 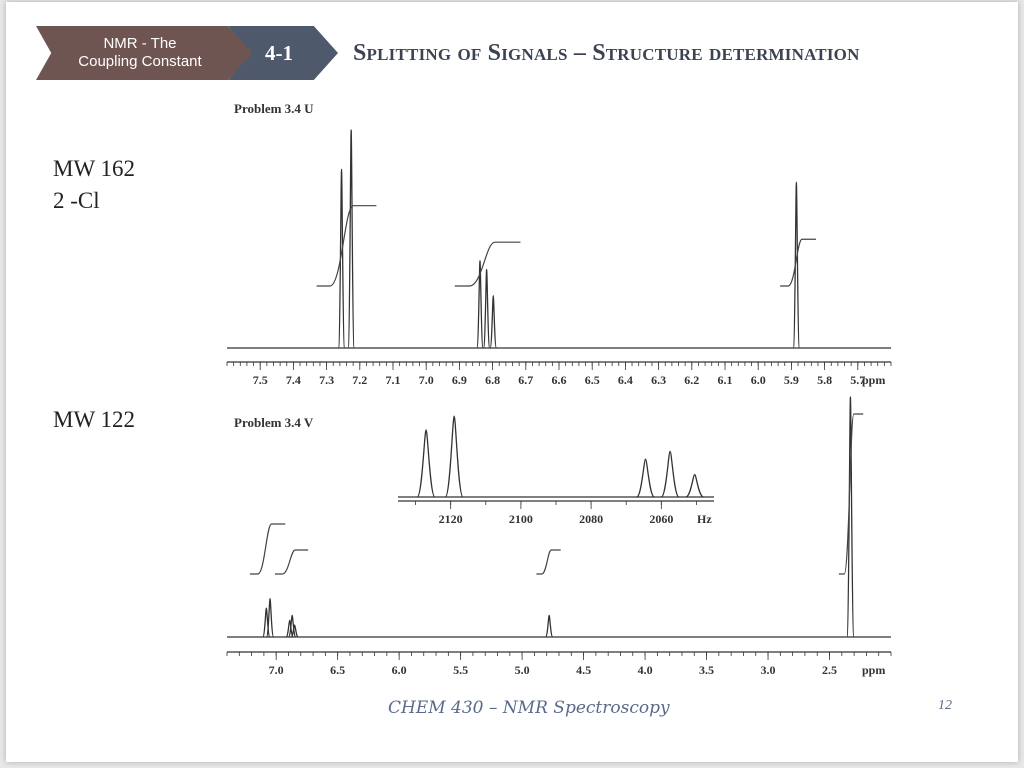 What do you see at coordinates (326, 380) in the screenshot?
I see `spectrum-u-tick-label: 7.3` at bounding box center [326, 380].